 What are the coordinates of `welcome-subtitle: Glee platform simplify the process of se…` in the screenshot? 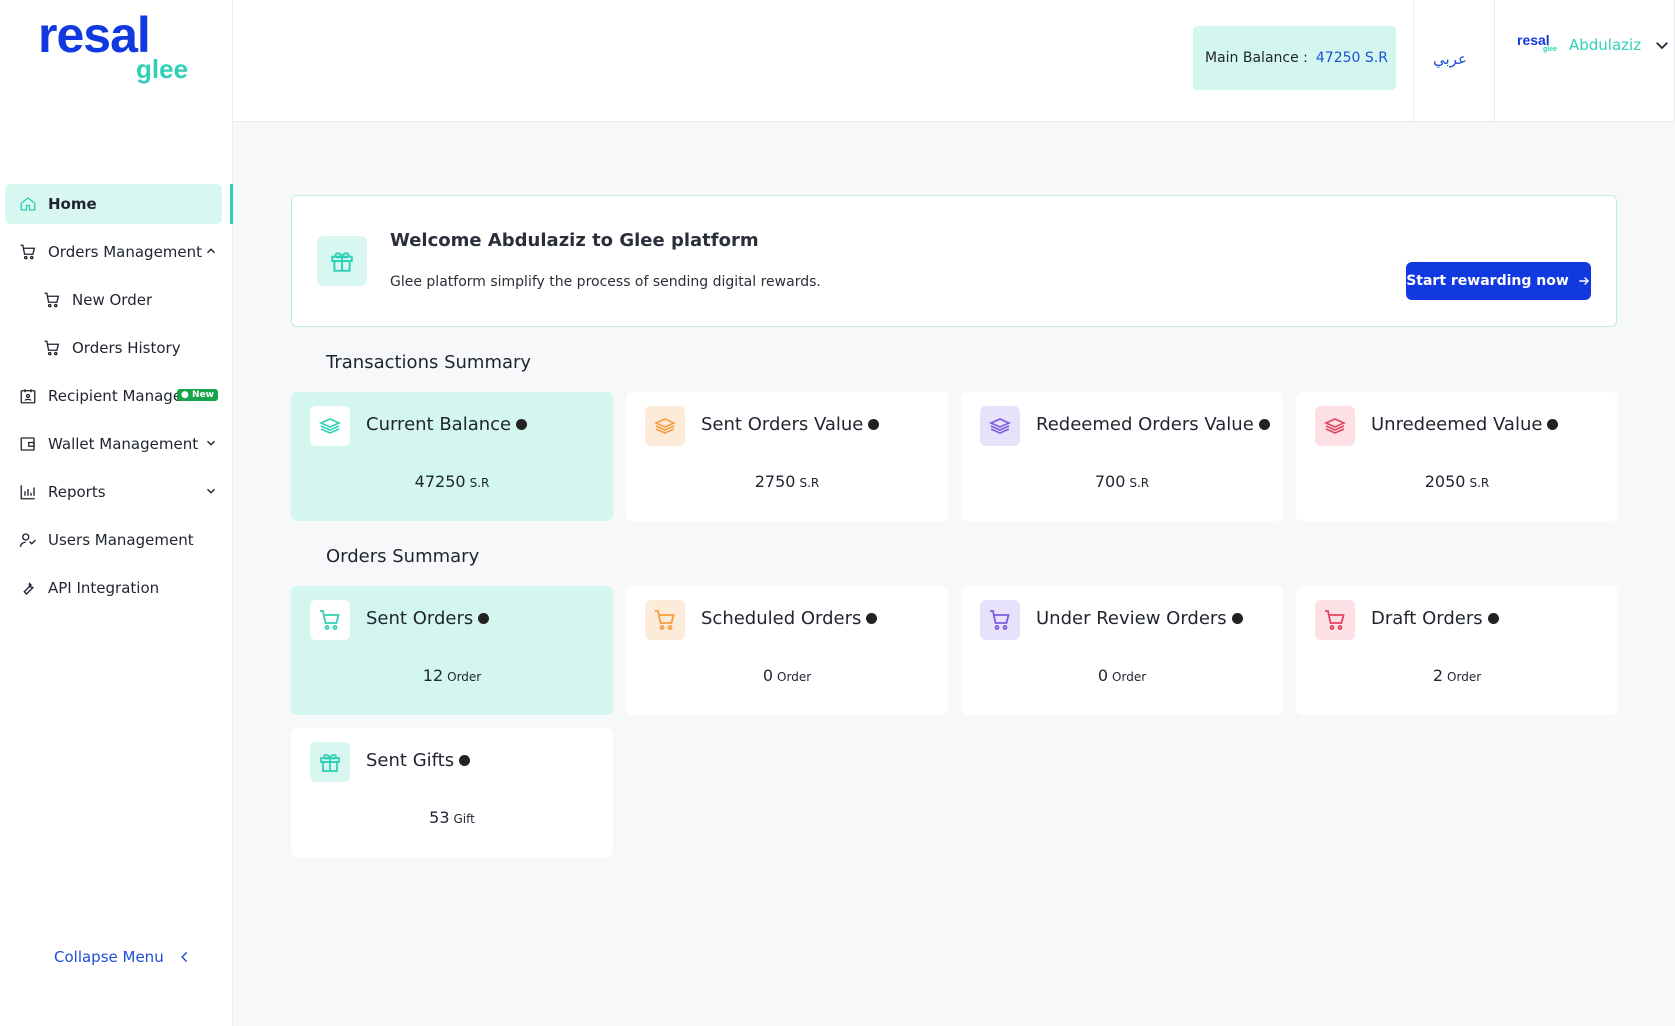 It's located at (605, 282).